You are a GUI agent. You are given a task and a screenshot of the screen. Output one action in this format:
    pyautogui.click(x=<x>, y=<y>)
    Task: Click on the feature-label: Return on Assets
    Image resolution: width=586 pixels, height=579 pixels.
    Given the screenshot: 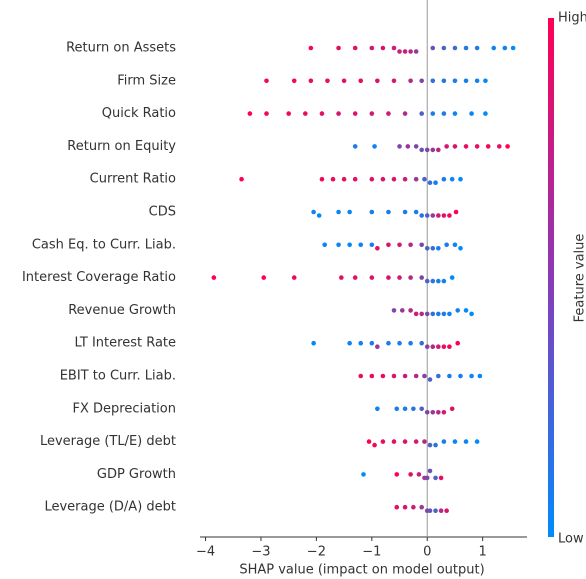 What is the action you would take?
    pyautogui.click(x=121, y=48)
    